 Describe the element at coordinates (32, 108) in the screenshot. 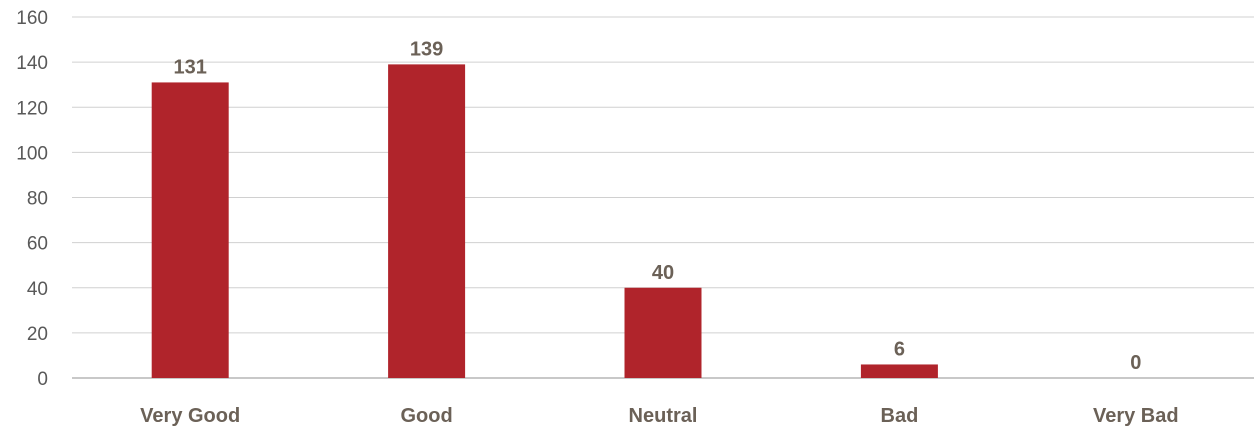

I see `y-tick-label: 120` at that location.